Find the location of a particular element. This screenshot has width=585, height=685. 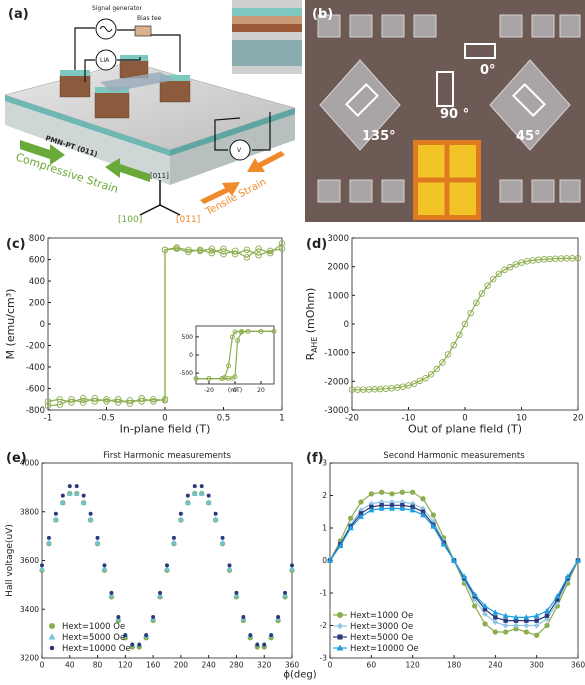

y-tick-label: -400 is located at coordinates (35, 368).